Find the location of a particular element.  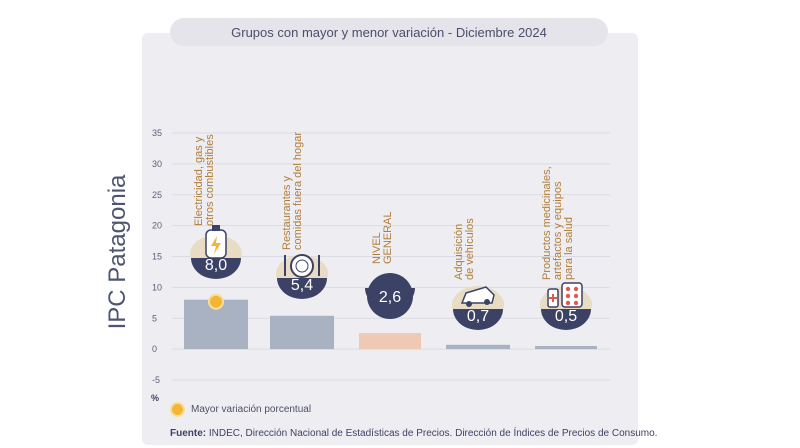

y-tick-label: 20 is located at coordinates (157, 226).